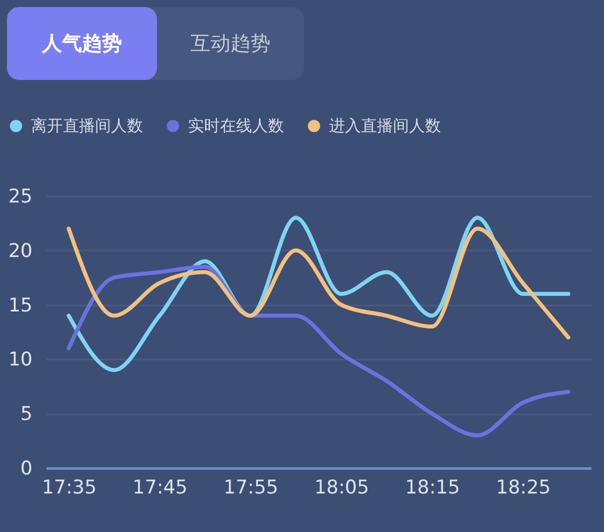 This screenshot has height=532, width=604. What do you see at coordinates (26, 414) in the screenshot?
I see `y-tick-label: 5` at bounding box center [26, 414].